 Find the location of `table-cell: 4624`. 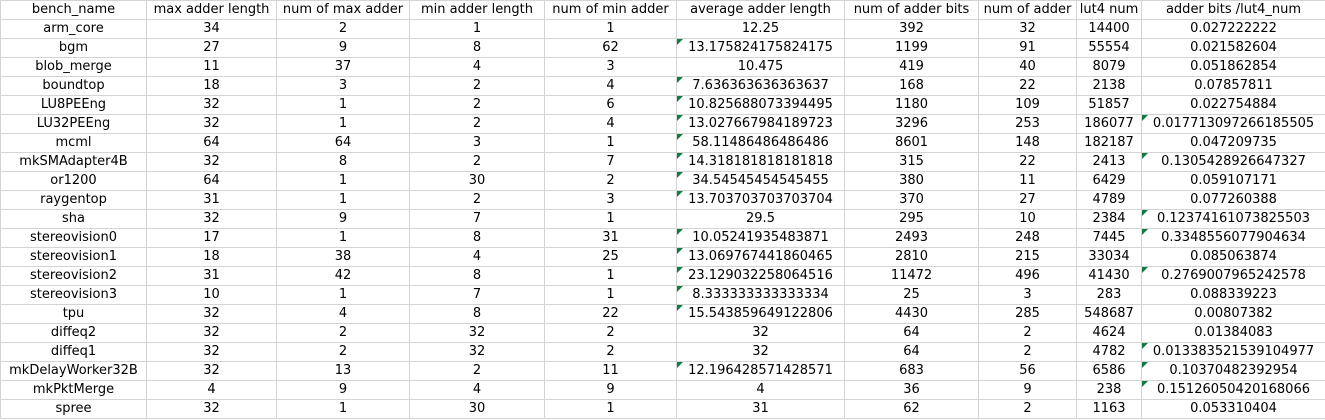

table-cell: 4624 is located at coordinates (1109, 333).